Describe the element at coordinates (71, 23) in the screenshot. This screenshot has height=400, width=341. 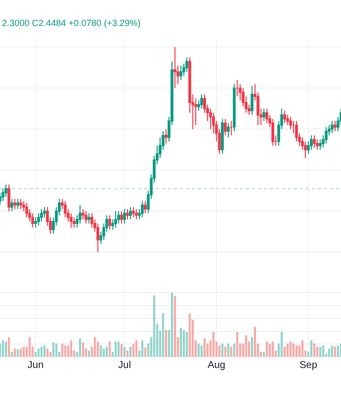
I see `text: 2.3000 C2.4484 +0.0780 (+3.29%)` at that location.